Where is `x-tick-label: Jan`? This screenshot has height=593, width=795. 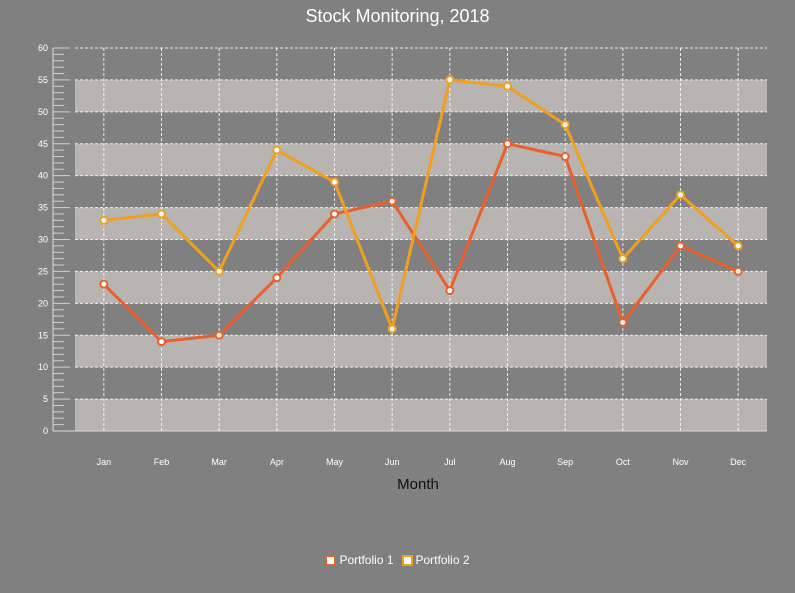 x-tick-label: Jan is located at coordinates (104, 462).